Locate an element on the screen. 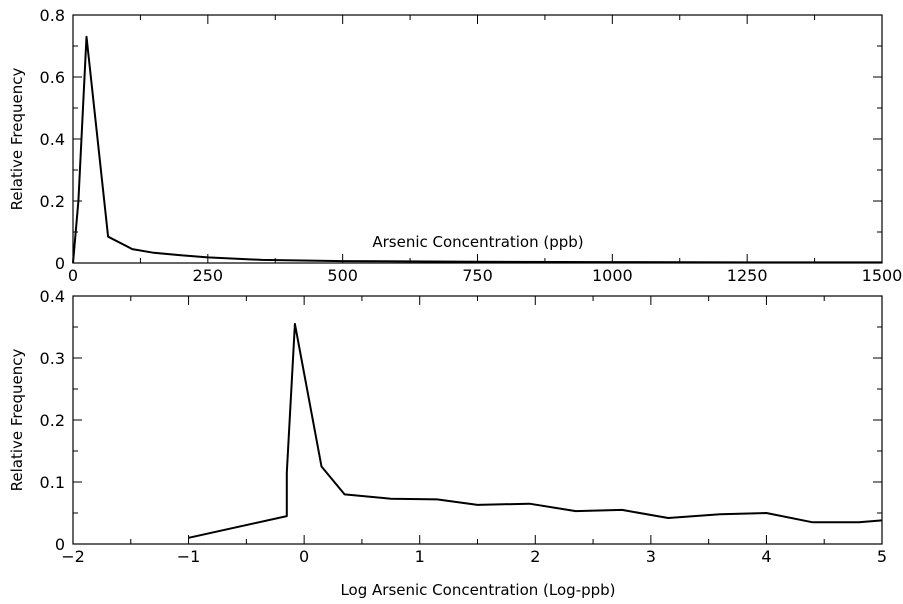  x-tick-label: 2 is located at coordinates (535, 556).